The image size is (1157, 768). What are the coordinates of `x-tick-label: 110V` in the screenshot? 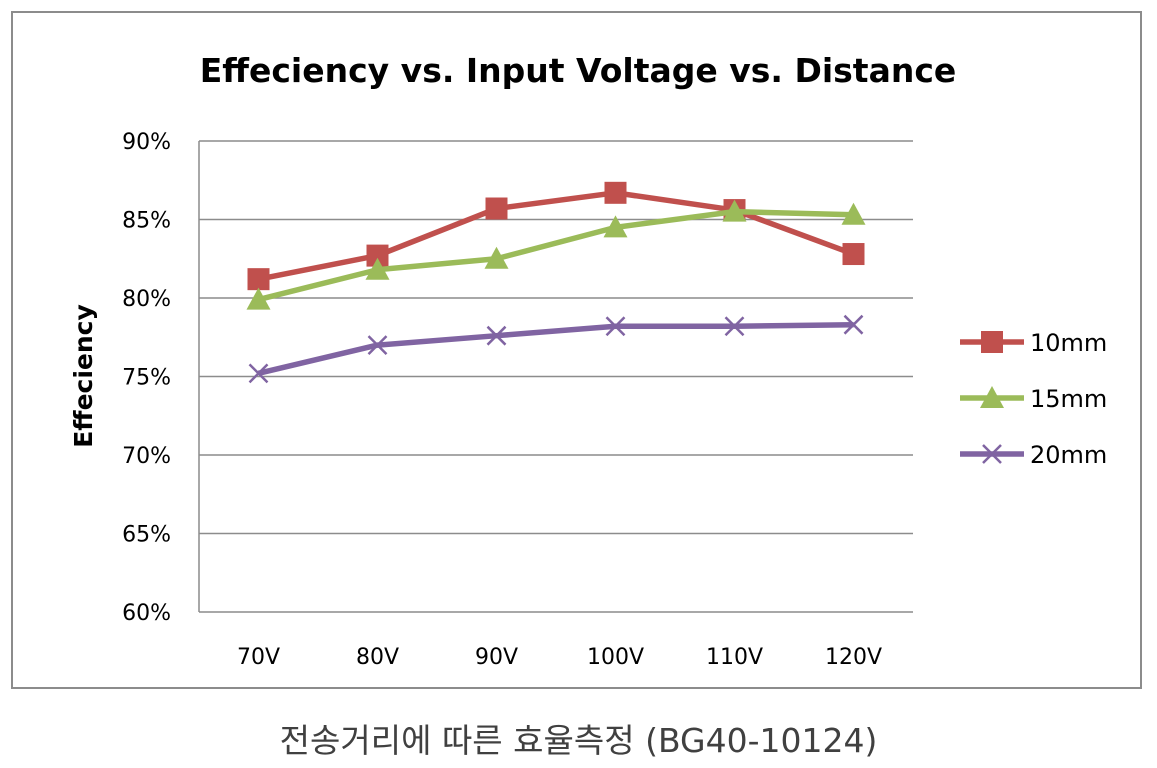 It's located at (734, 657).